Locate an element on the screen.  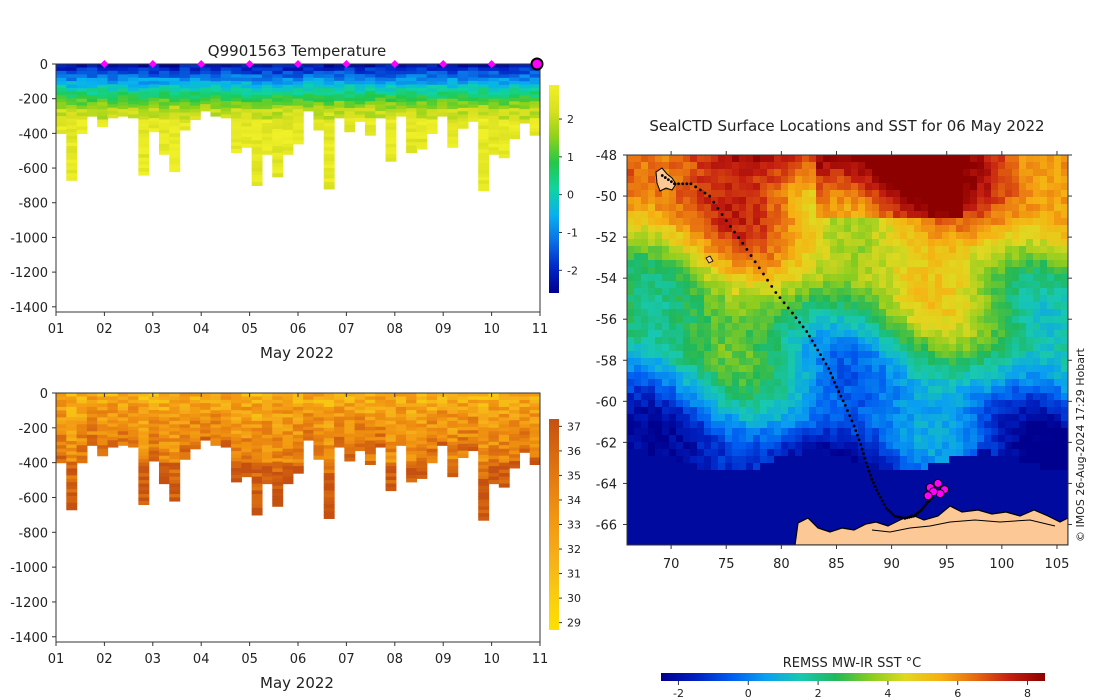
temperature-profile is located at coordinates (267, 109).